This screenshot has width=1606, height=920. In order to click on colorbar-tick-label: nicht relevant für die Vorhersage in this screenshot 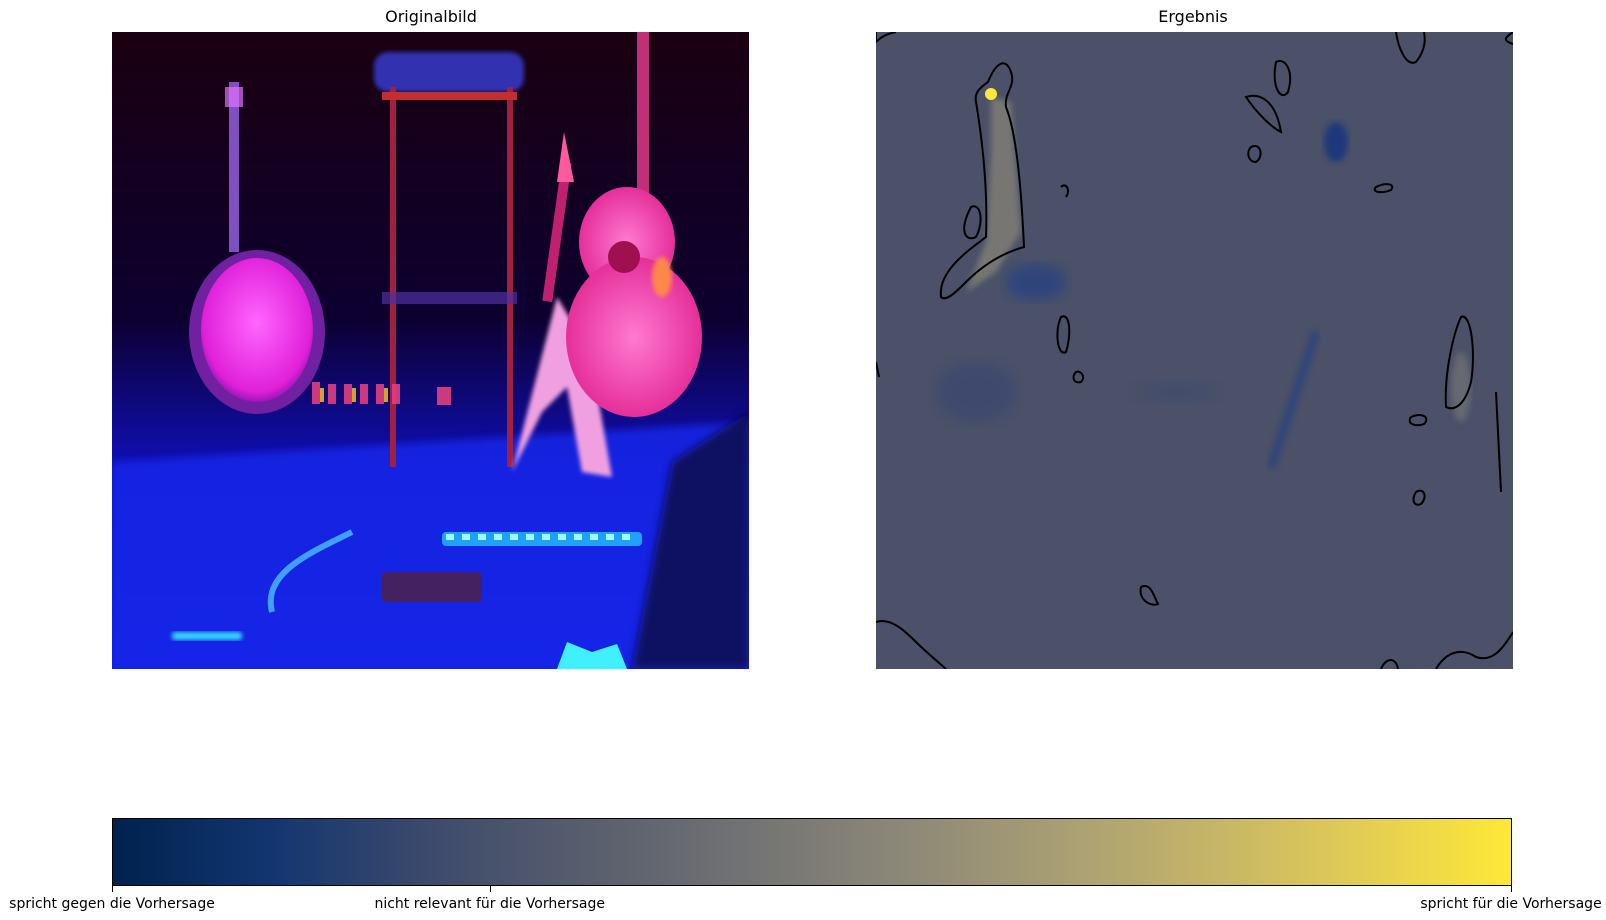, I will do `click(489, 904)`.